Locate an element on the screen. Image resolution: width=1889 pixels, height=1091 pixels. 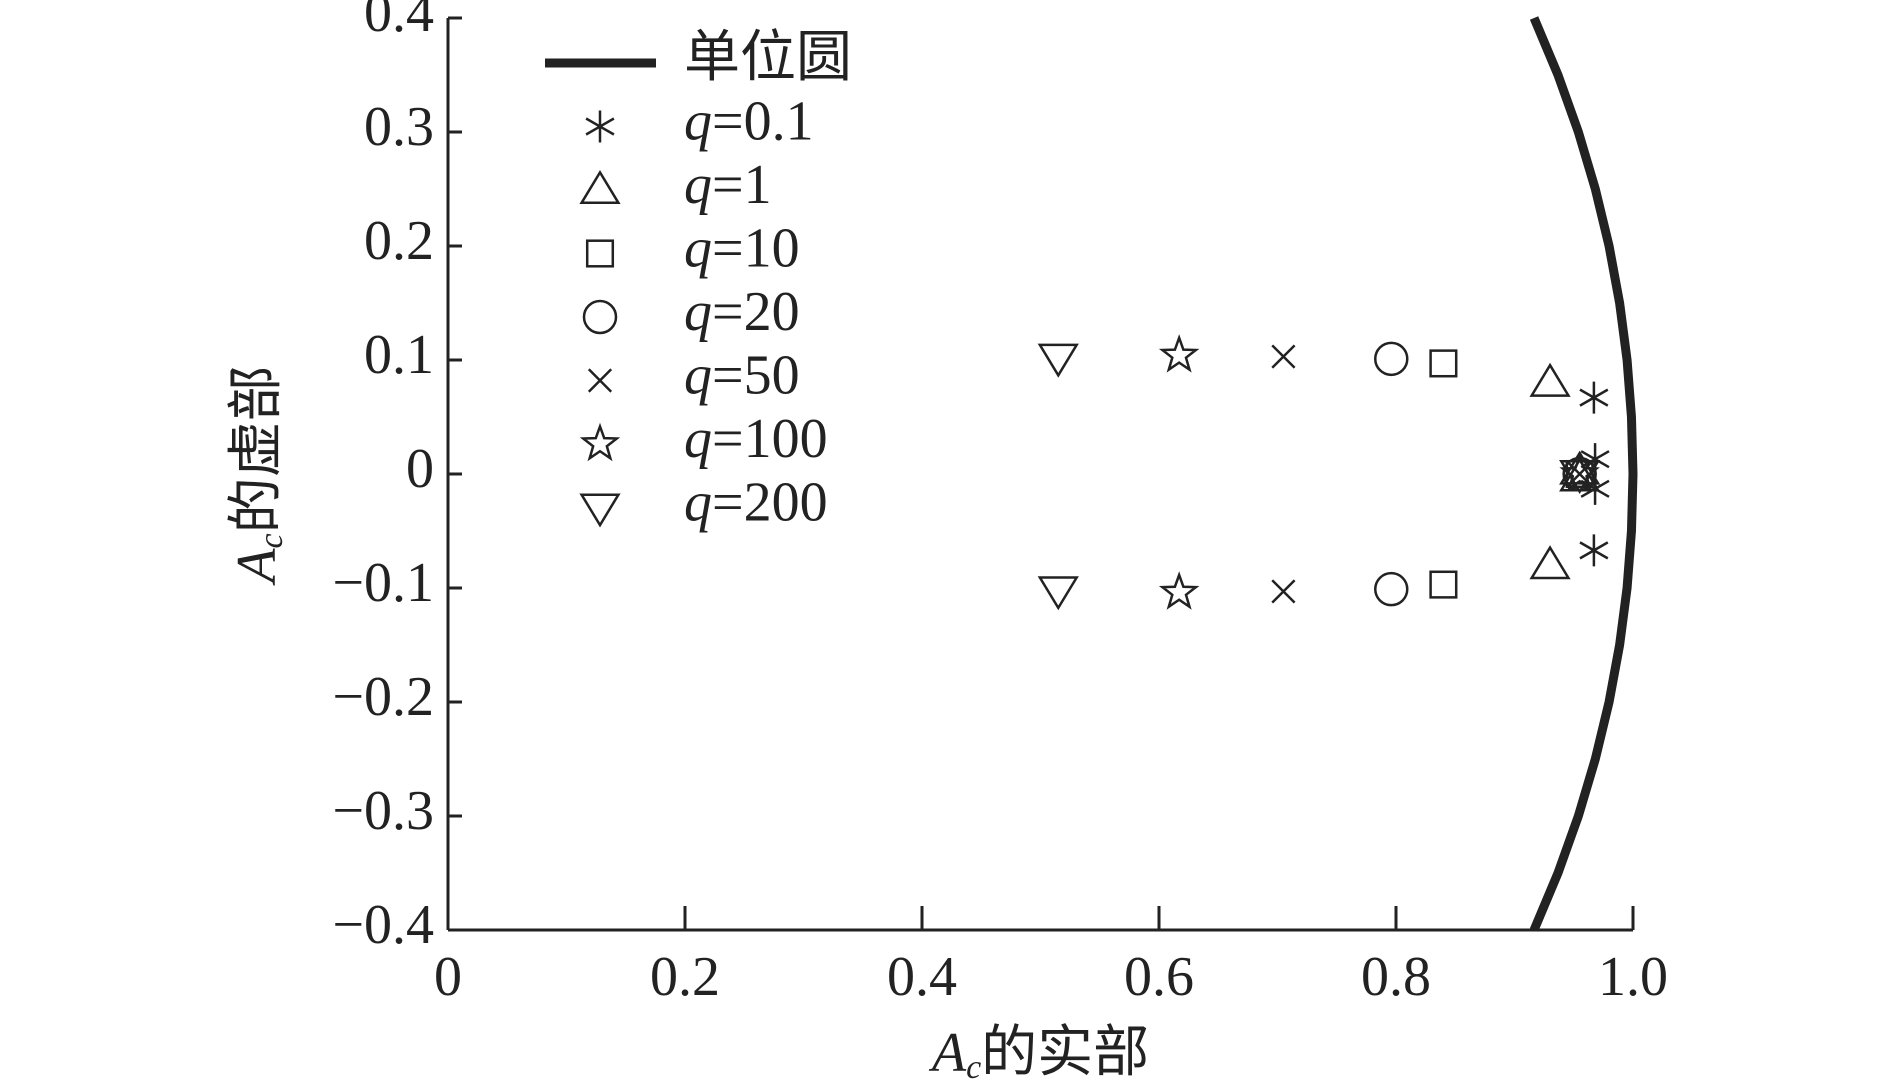
label-part: =200 is located at coordinates (770, 502).